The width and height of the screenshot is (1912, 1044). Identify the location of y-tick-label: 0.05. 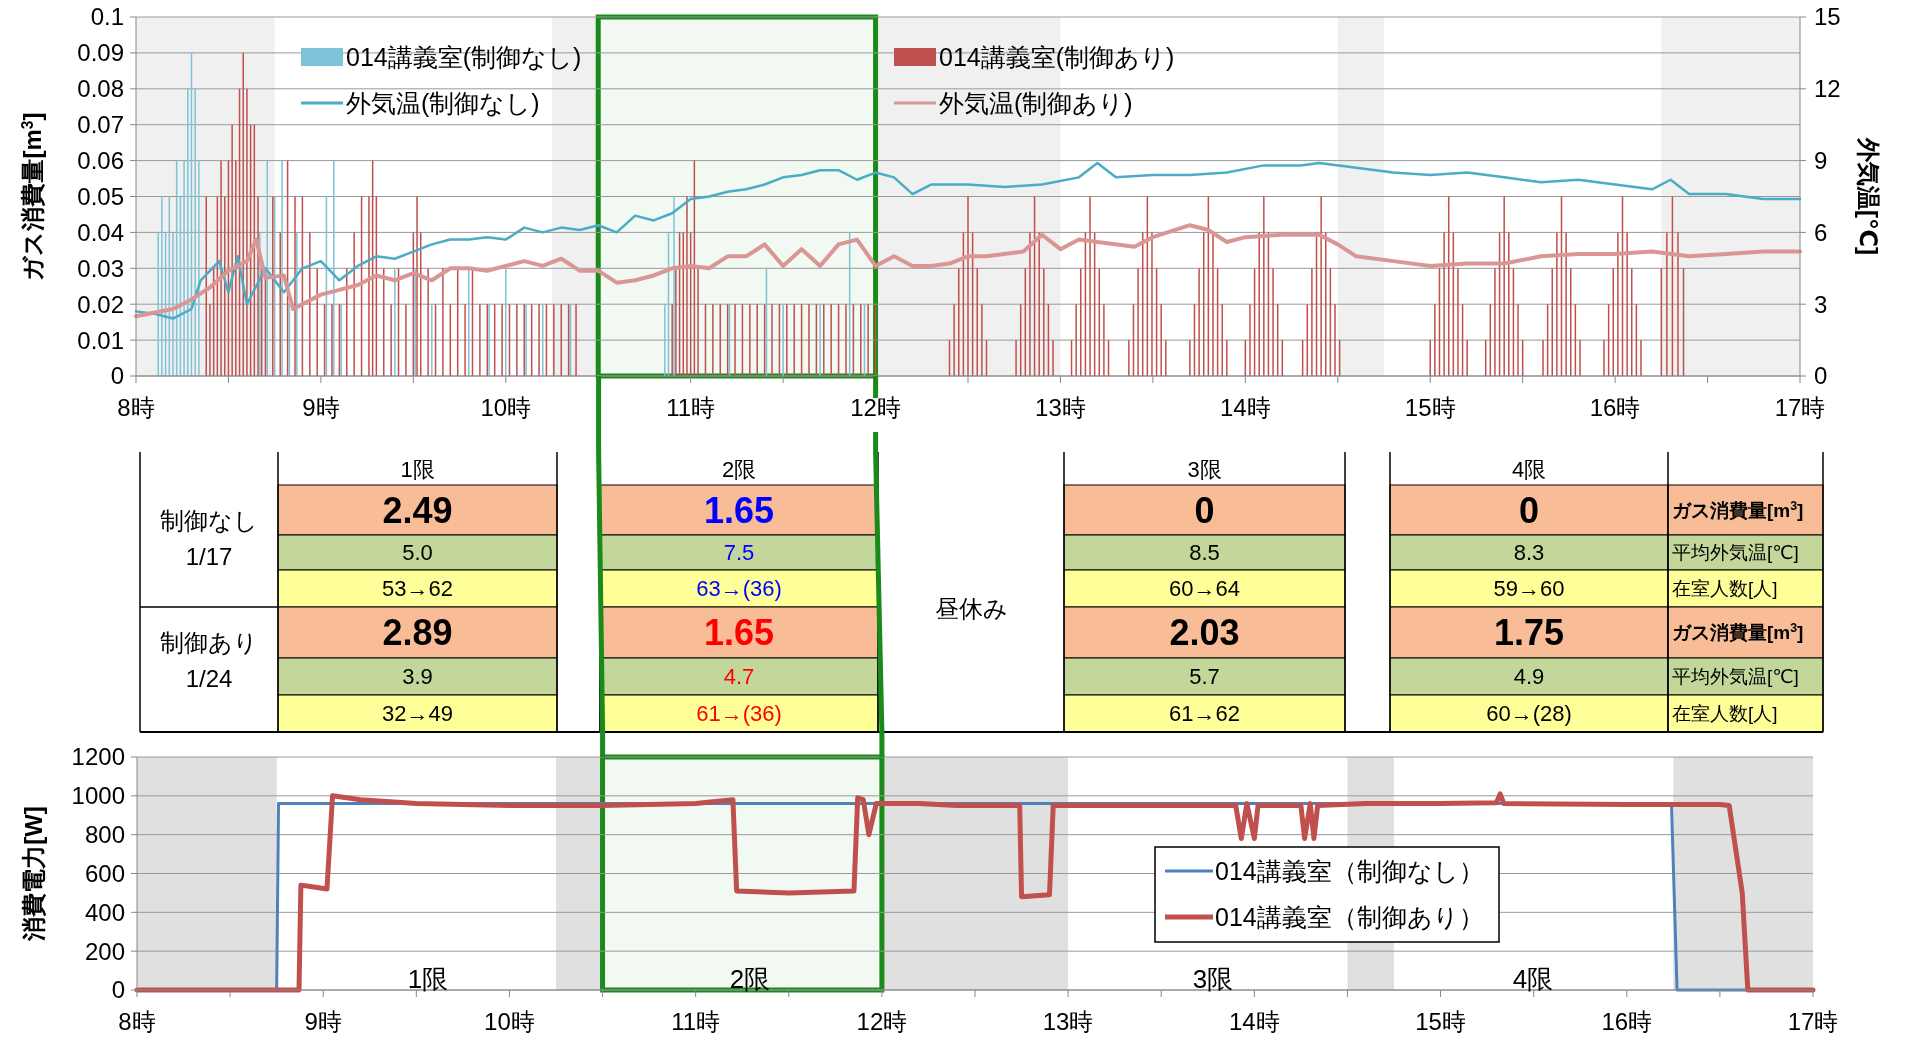
(100, 196).